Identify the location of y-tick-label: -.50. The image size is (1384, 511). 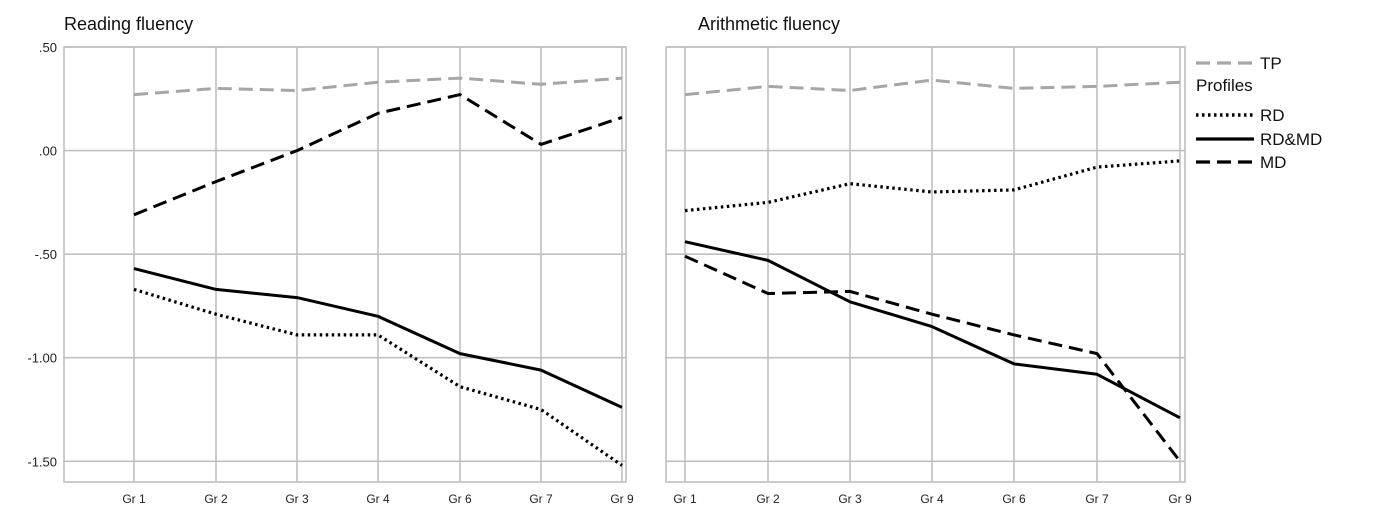
(46, 254).